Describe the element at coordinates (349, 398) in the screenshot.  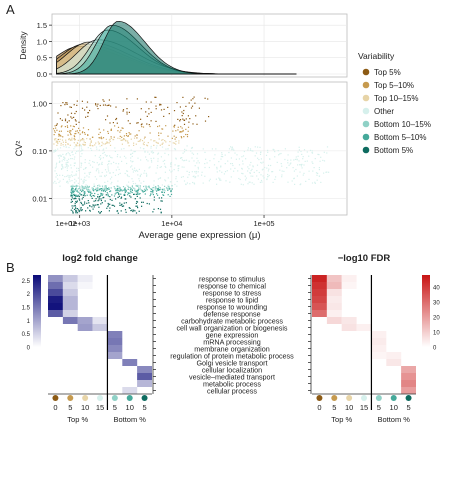
I see `heatmap-column-dot` at that location.